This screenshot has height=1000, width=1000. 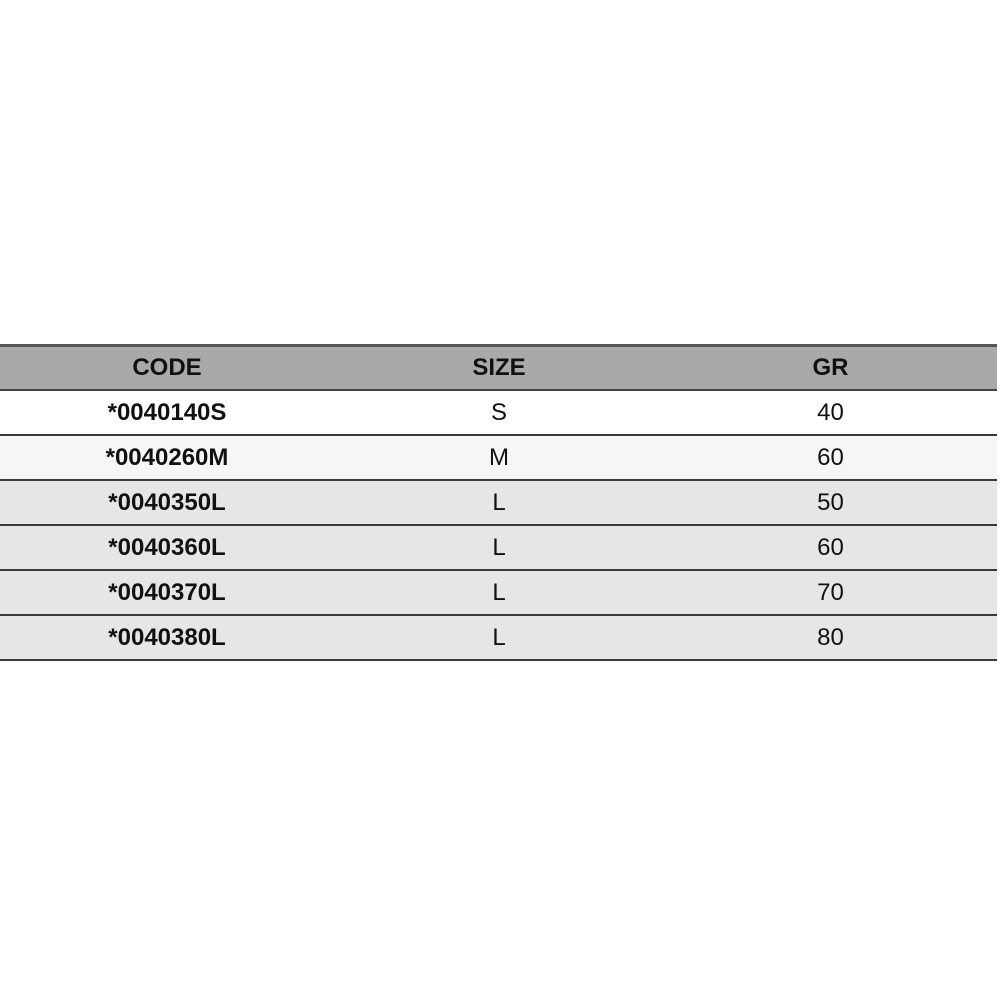 I want to click on cell-code: *0040360L, so click(x=167, y=547).